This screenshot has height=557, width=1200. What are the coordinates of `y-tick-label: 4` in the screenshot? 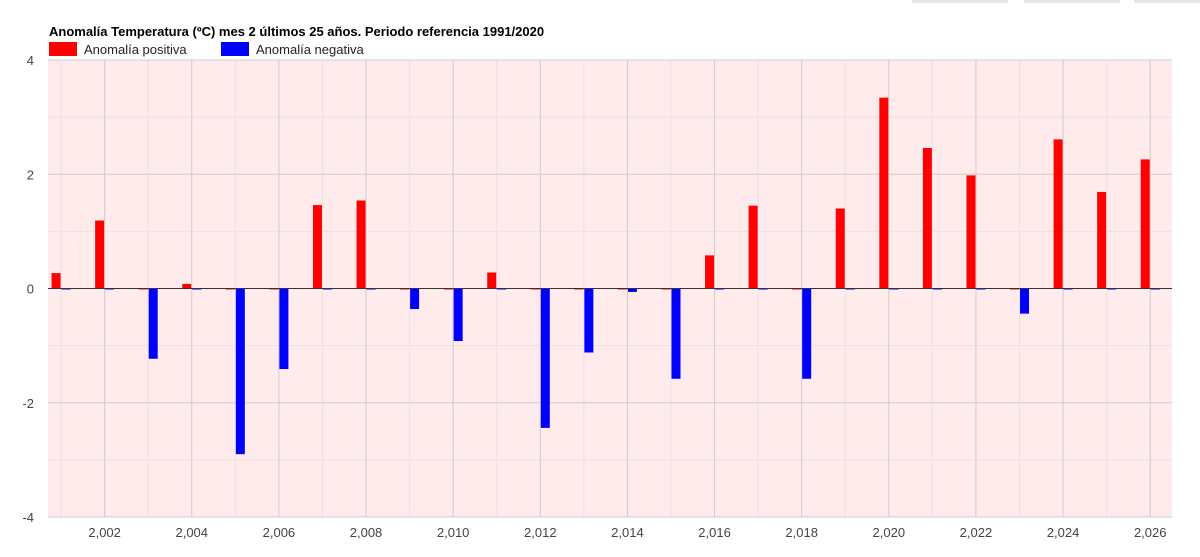 It's located at (30, 60).